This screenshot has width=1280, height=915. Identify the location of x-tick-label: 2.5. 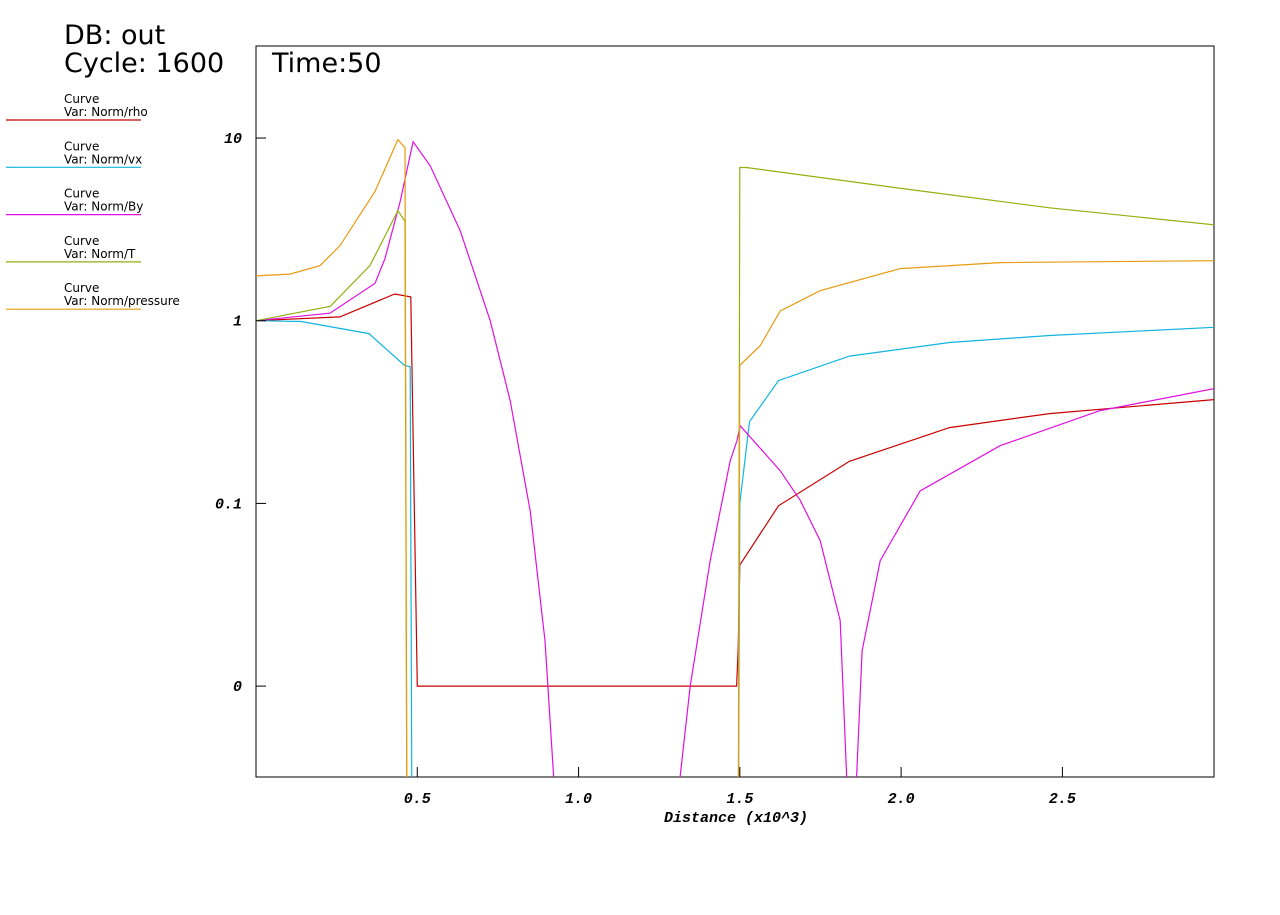
(1062, 799).